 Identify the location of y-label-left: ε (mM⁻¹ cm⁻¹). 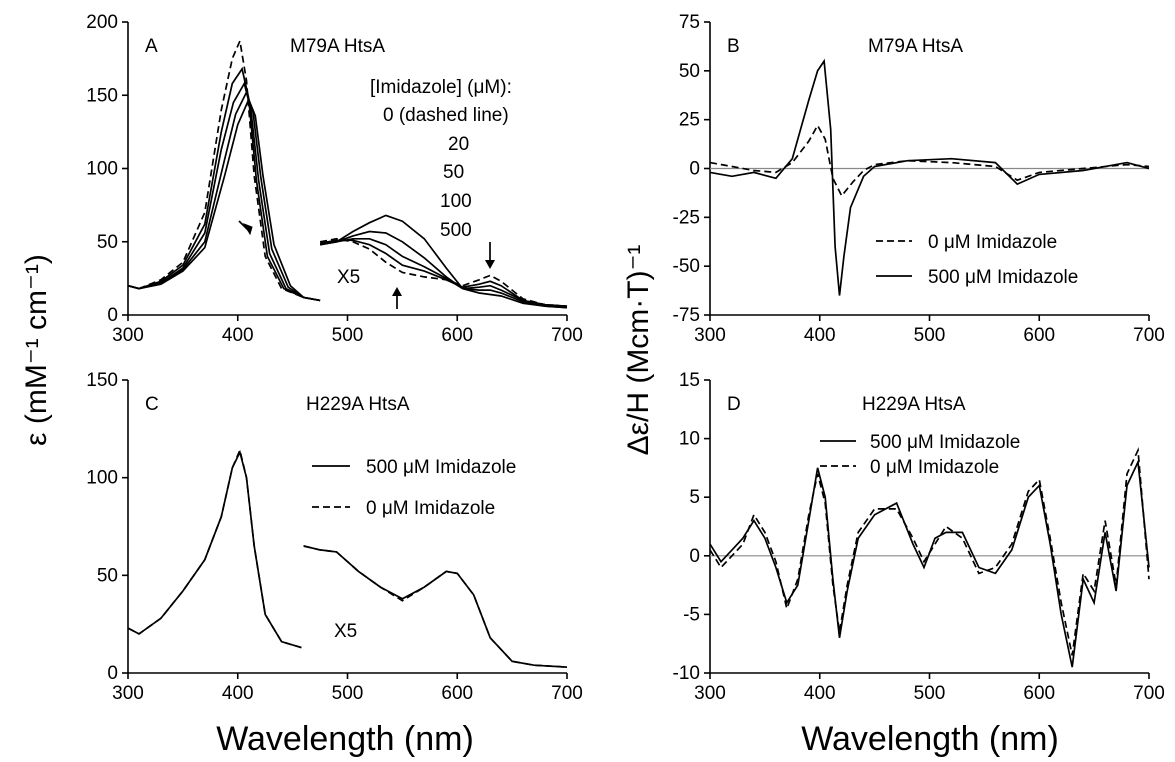
(36, 350).